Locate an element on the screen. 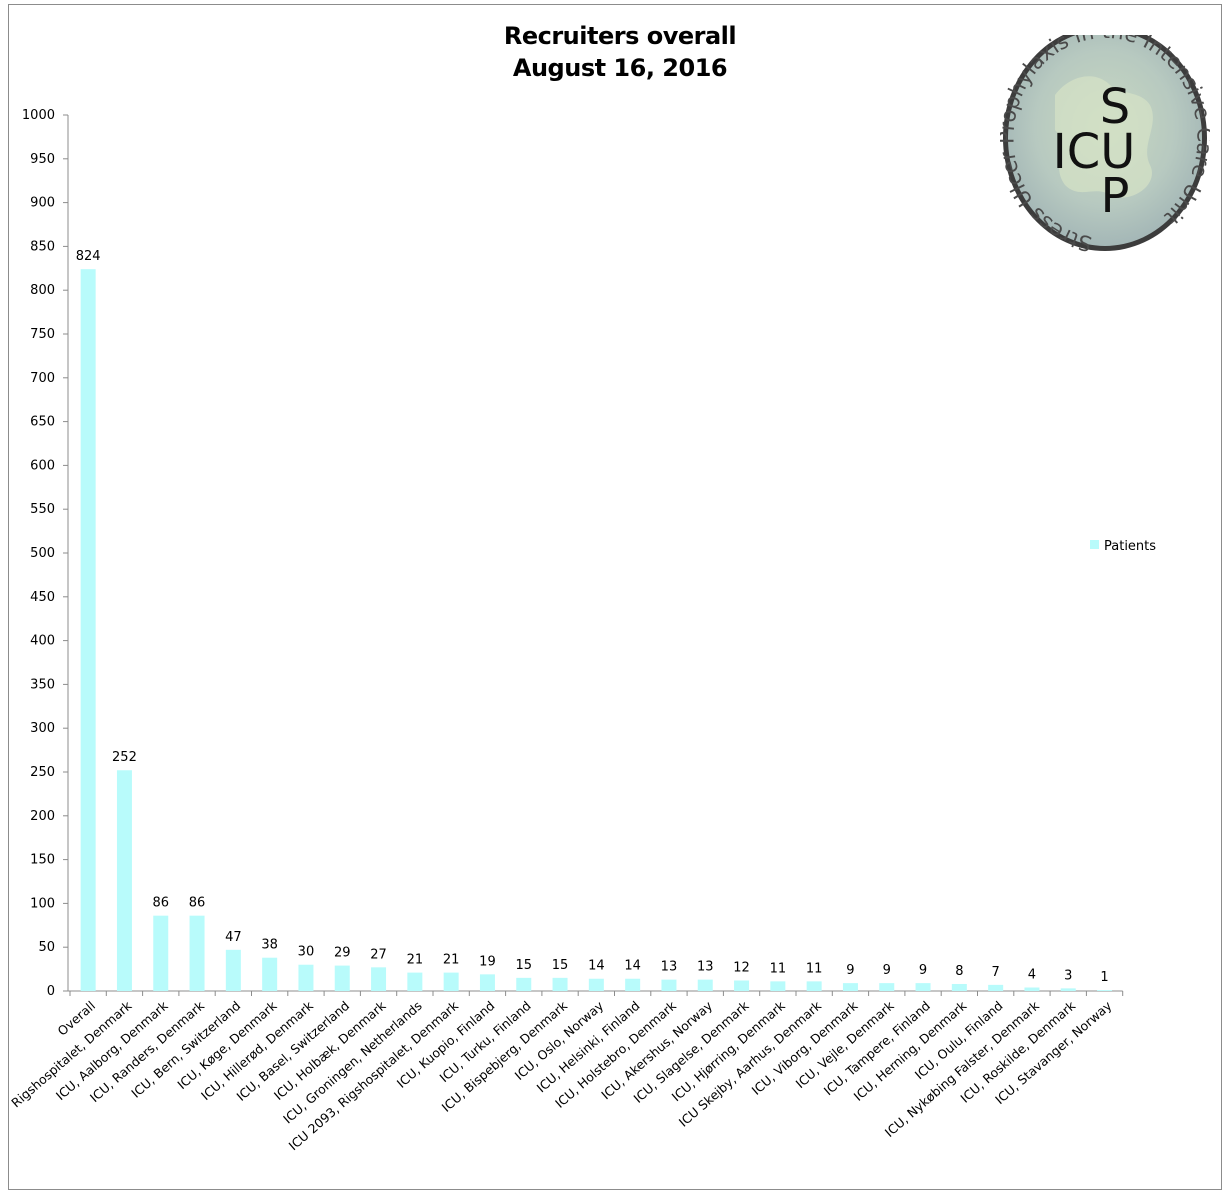 This screenshot has width=1227, height=1194. x-axis is located at coordinates (596, 993).